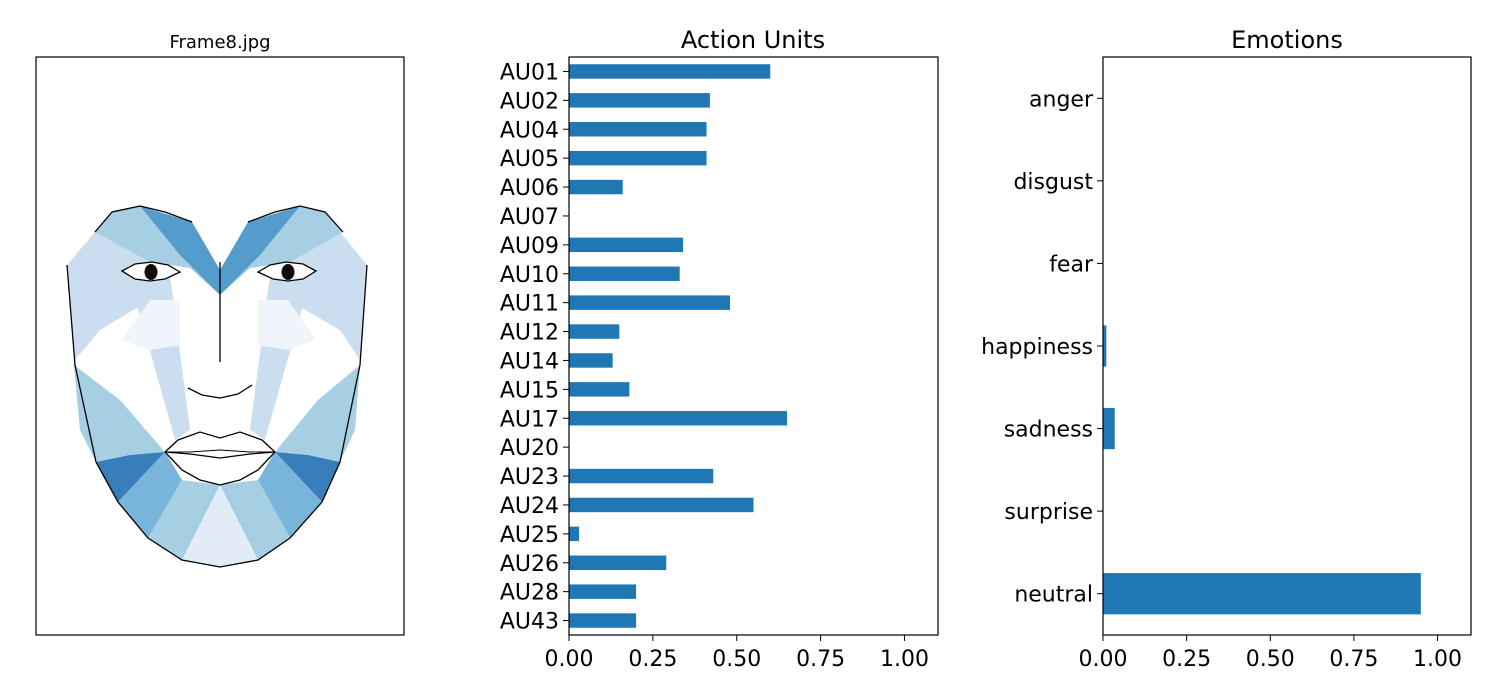 This screenshot has height=700, width=1500. Describe the element at coordinates (529, 101) in the screenshot. I see `au-category-label: AU02` at that location.